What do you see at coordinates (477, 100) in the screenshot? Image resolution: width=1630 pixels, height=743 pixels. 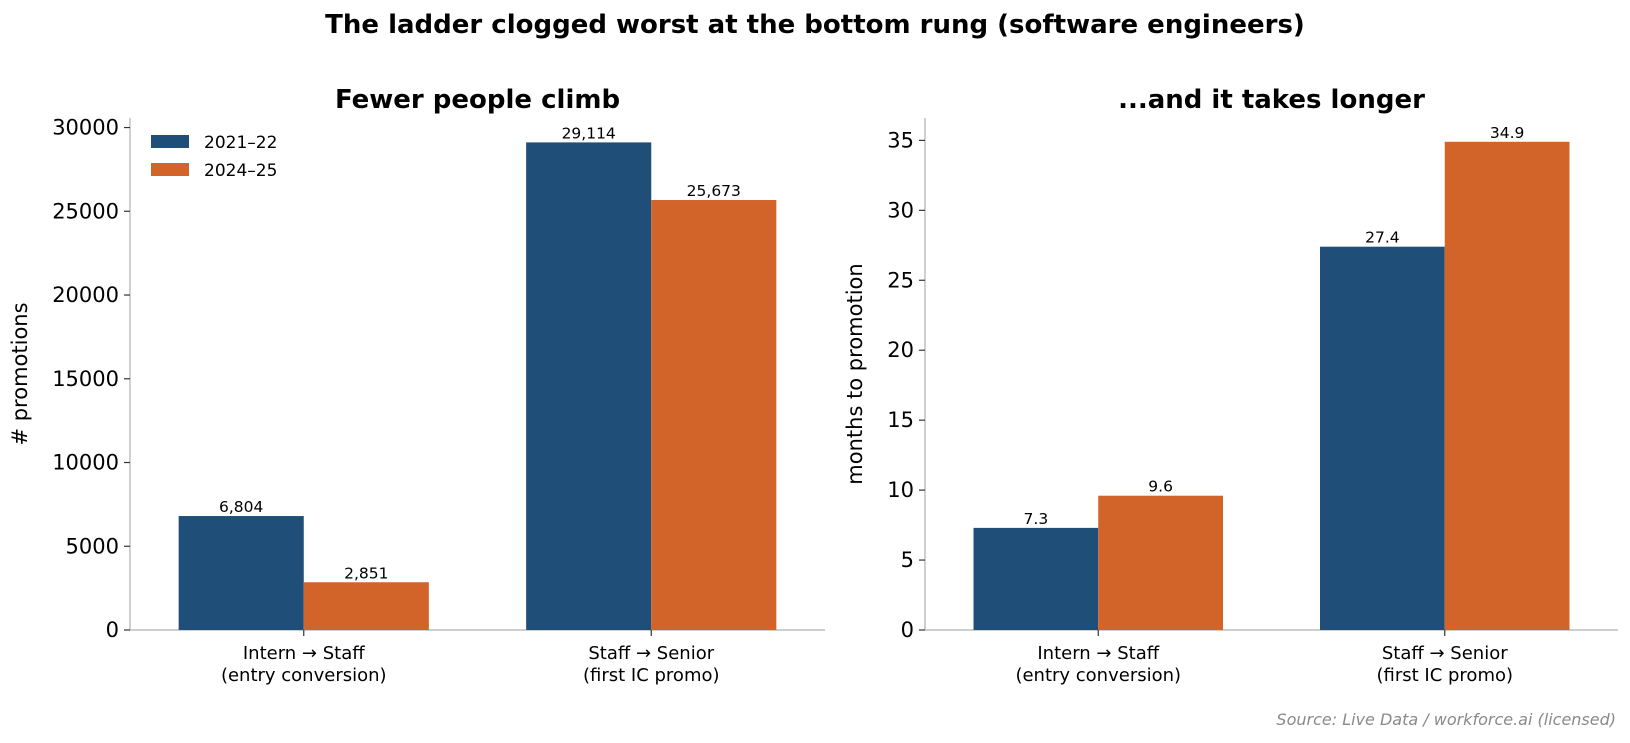 I see `panel-title: Fewer people climb` at bounding box center [477, 100].